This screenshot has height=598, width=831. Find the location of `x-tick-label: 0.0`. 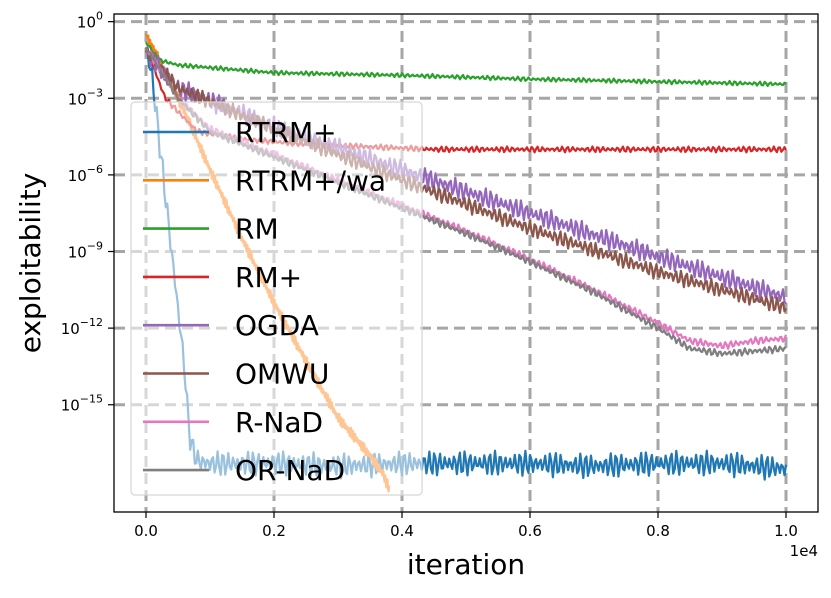

x-tick-label: 0.0 is located at coordinates (146, 531).